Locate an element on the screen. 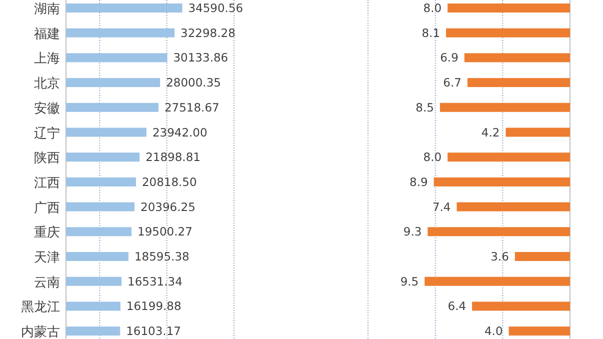  y-tick-label: 重庆 is located at coordinates (47, 233).